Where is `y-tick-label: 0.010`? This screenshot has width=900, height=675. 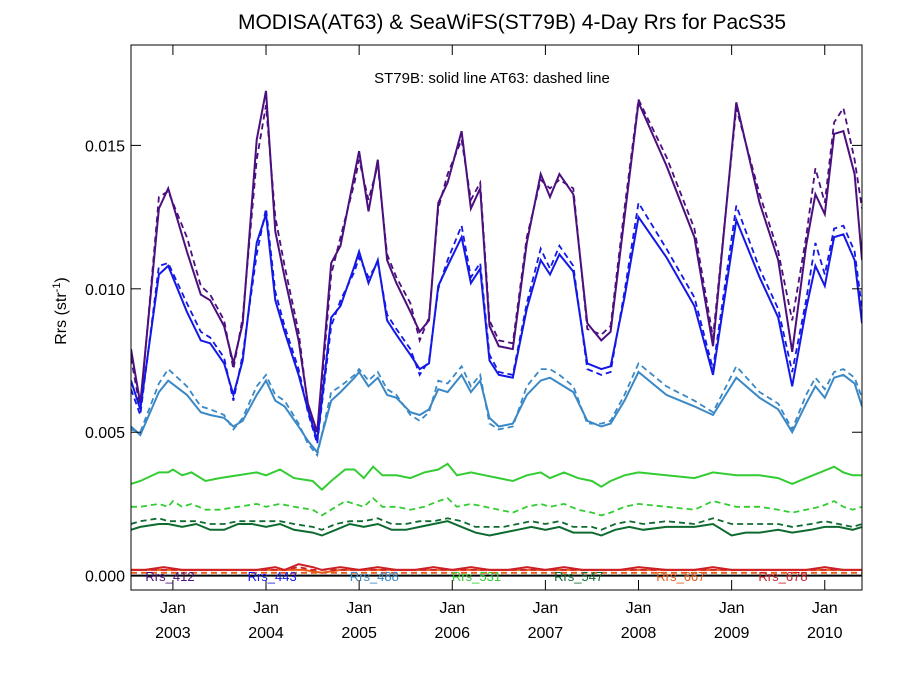
y-tick-label: 0.010 is located at coordinates (105, 290).